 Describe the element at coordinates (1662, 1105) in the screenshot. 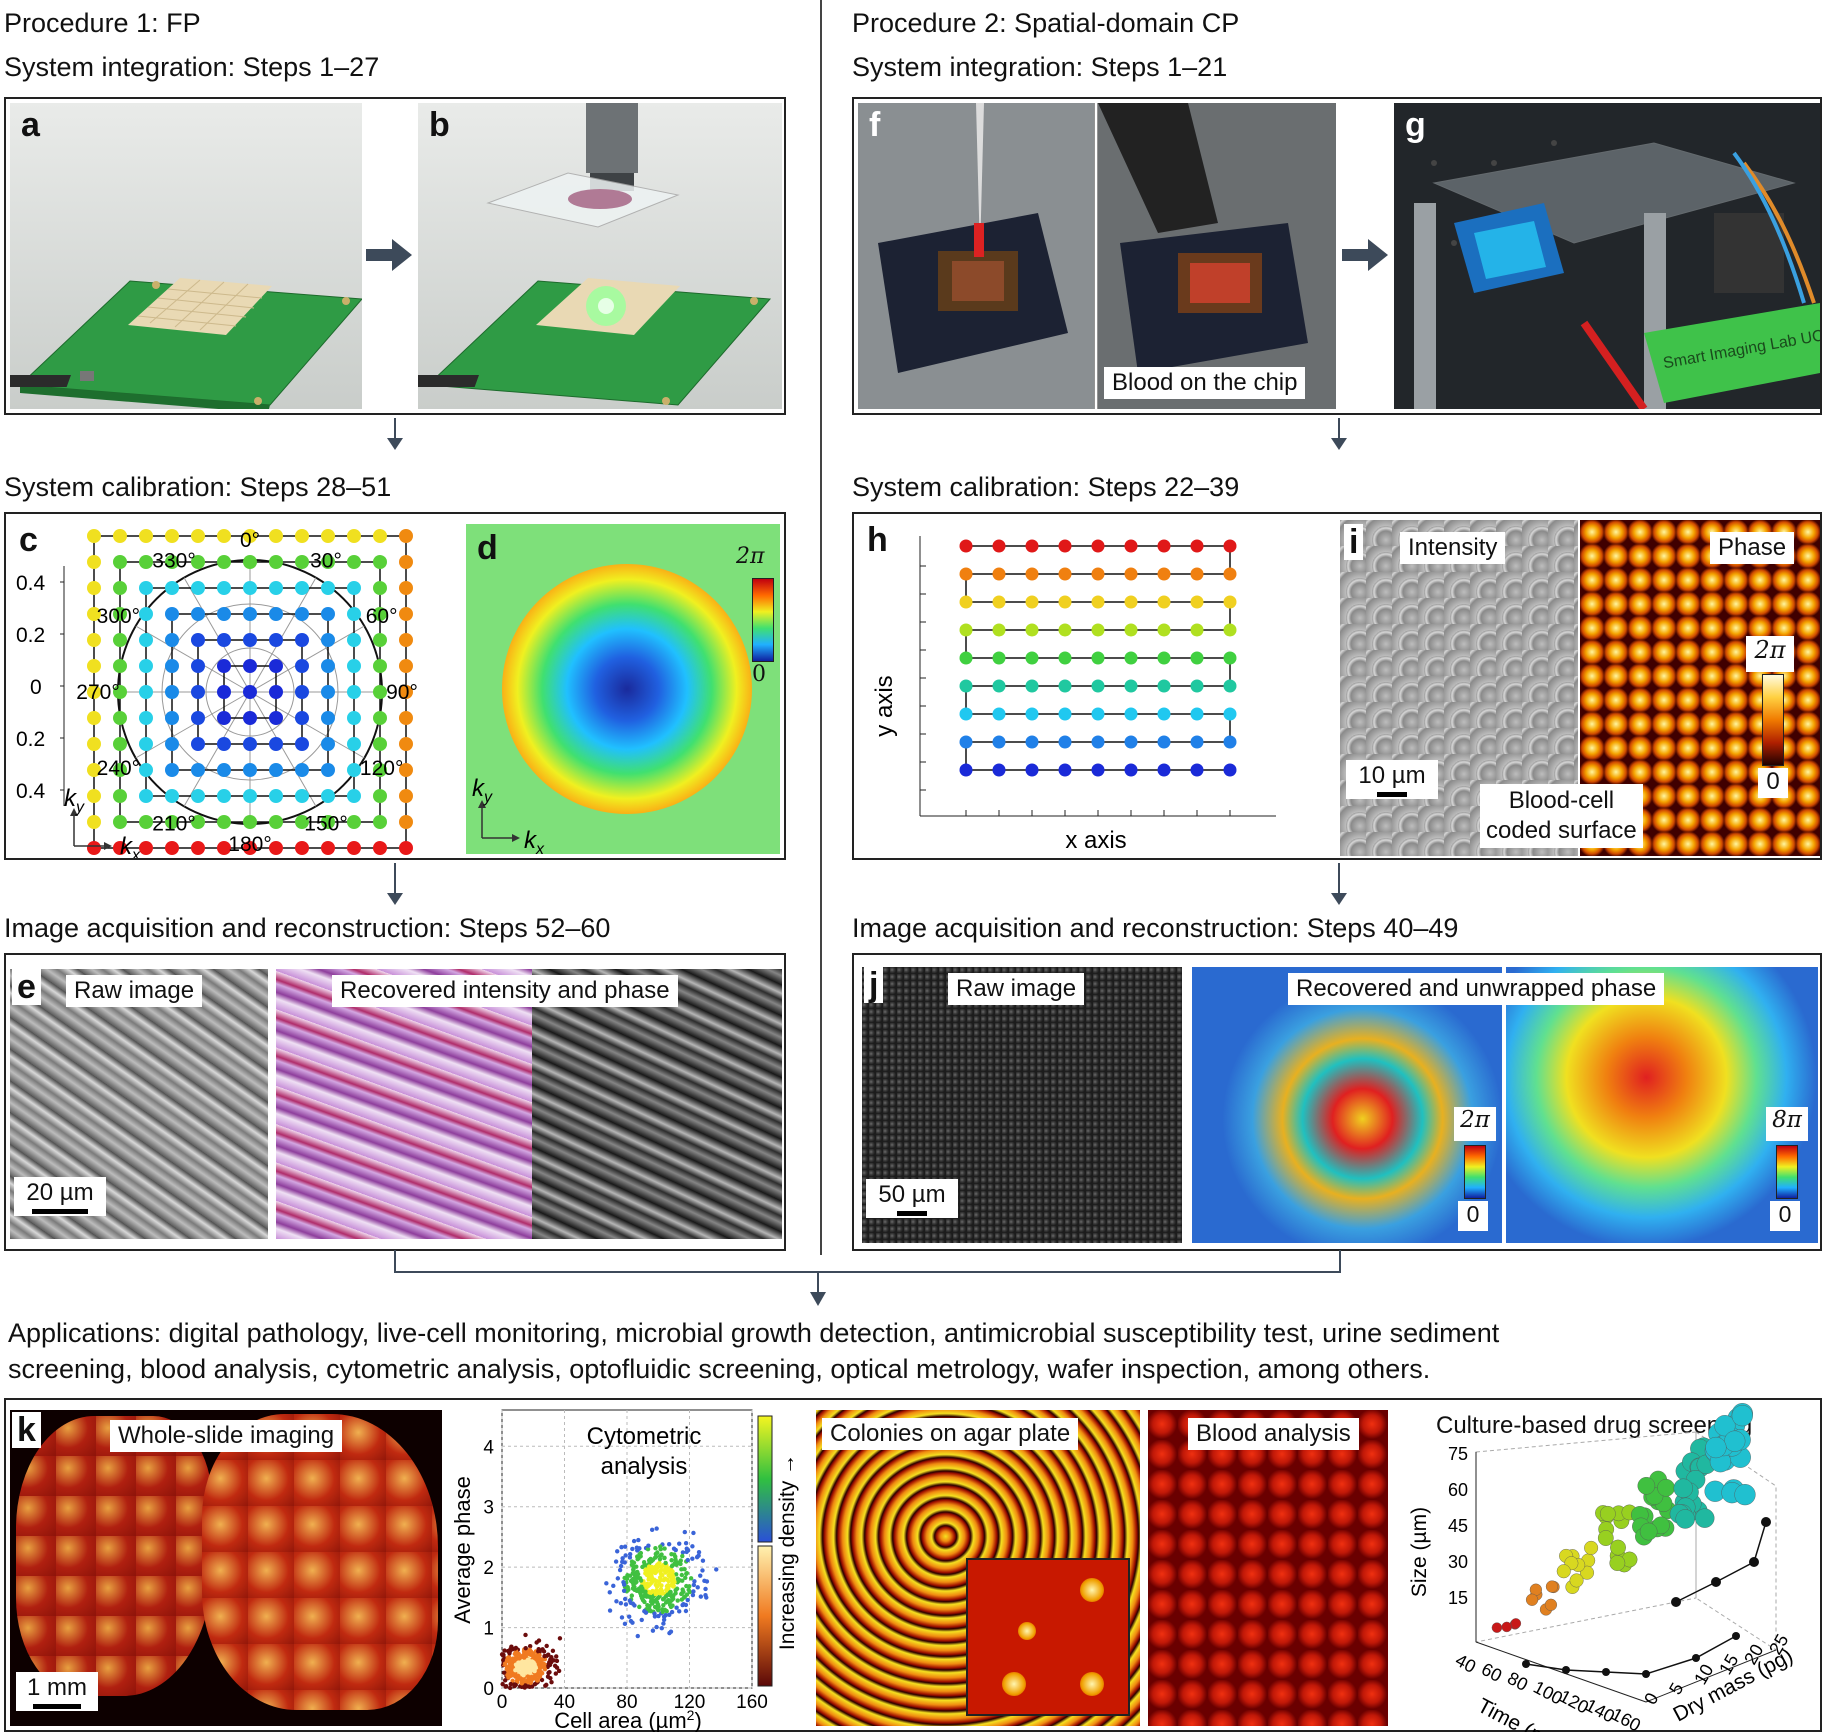

I see `unwrapped-phase-image` at that location.